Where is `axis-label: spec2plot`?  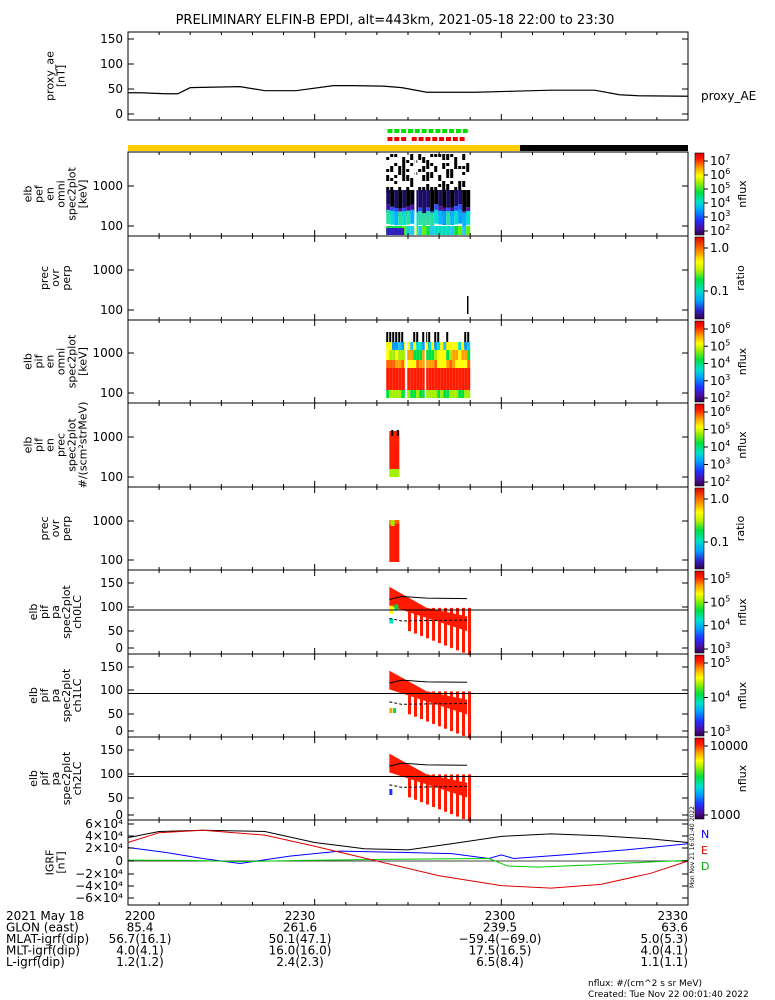
axis-label: spec2plot is located at coordinates (72, 194).